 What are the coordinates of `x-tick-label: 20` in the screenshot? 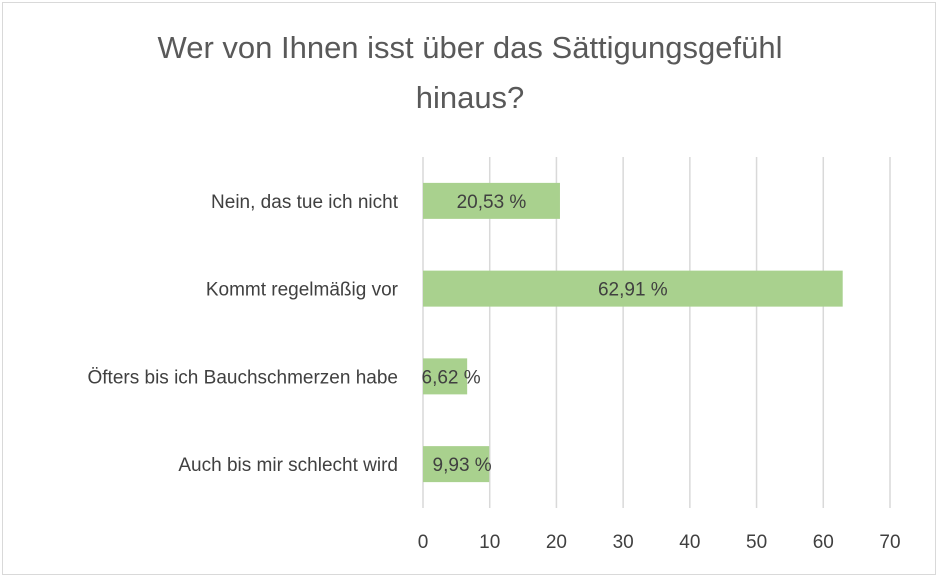 It's located at (556, 542).